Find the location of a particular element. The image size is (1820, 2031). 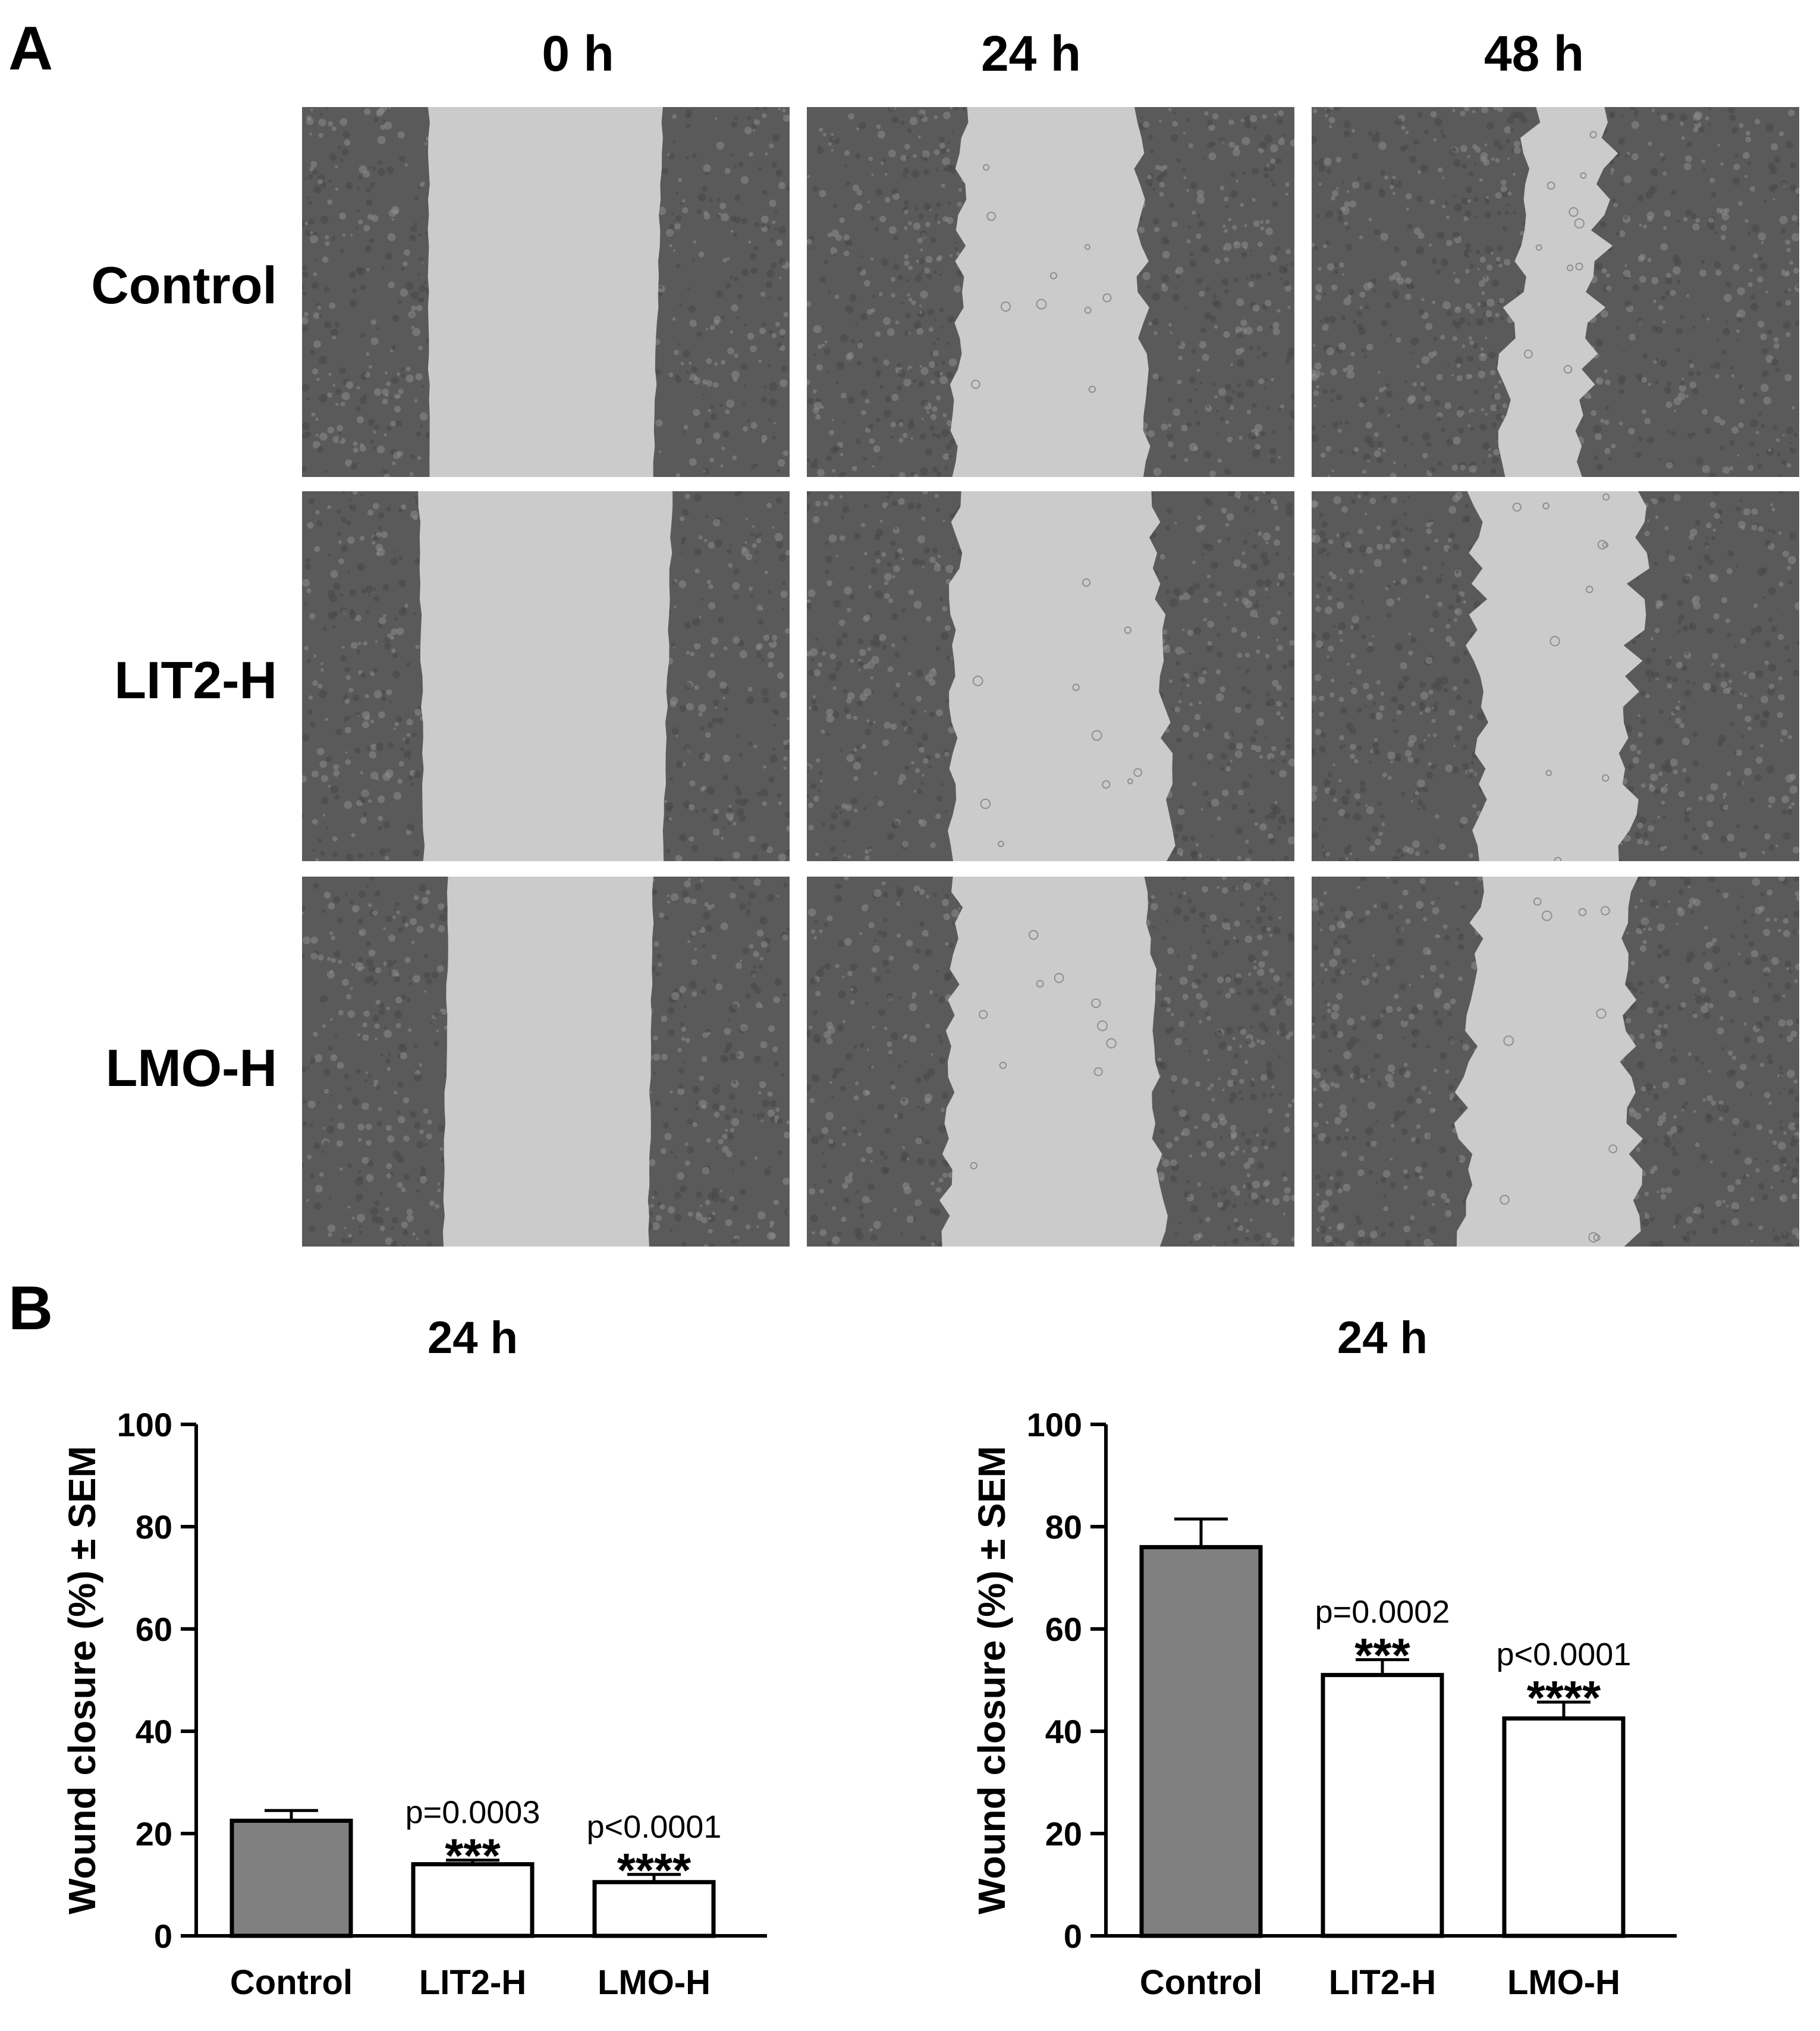

left-y-tick-label: 100 is located at coordinates (144, 1425).